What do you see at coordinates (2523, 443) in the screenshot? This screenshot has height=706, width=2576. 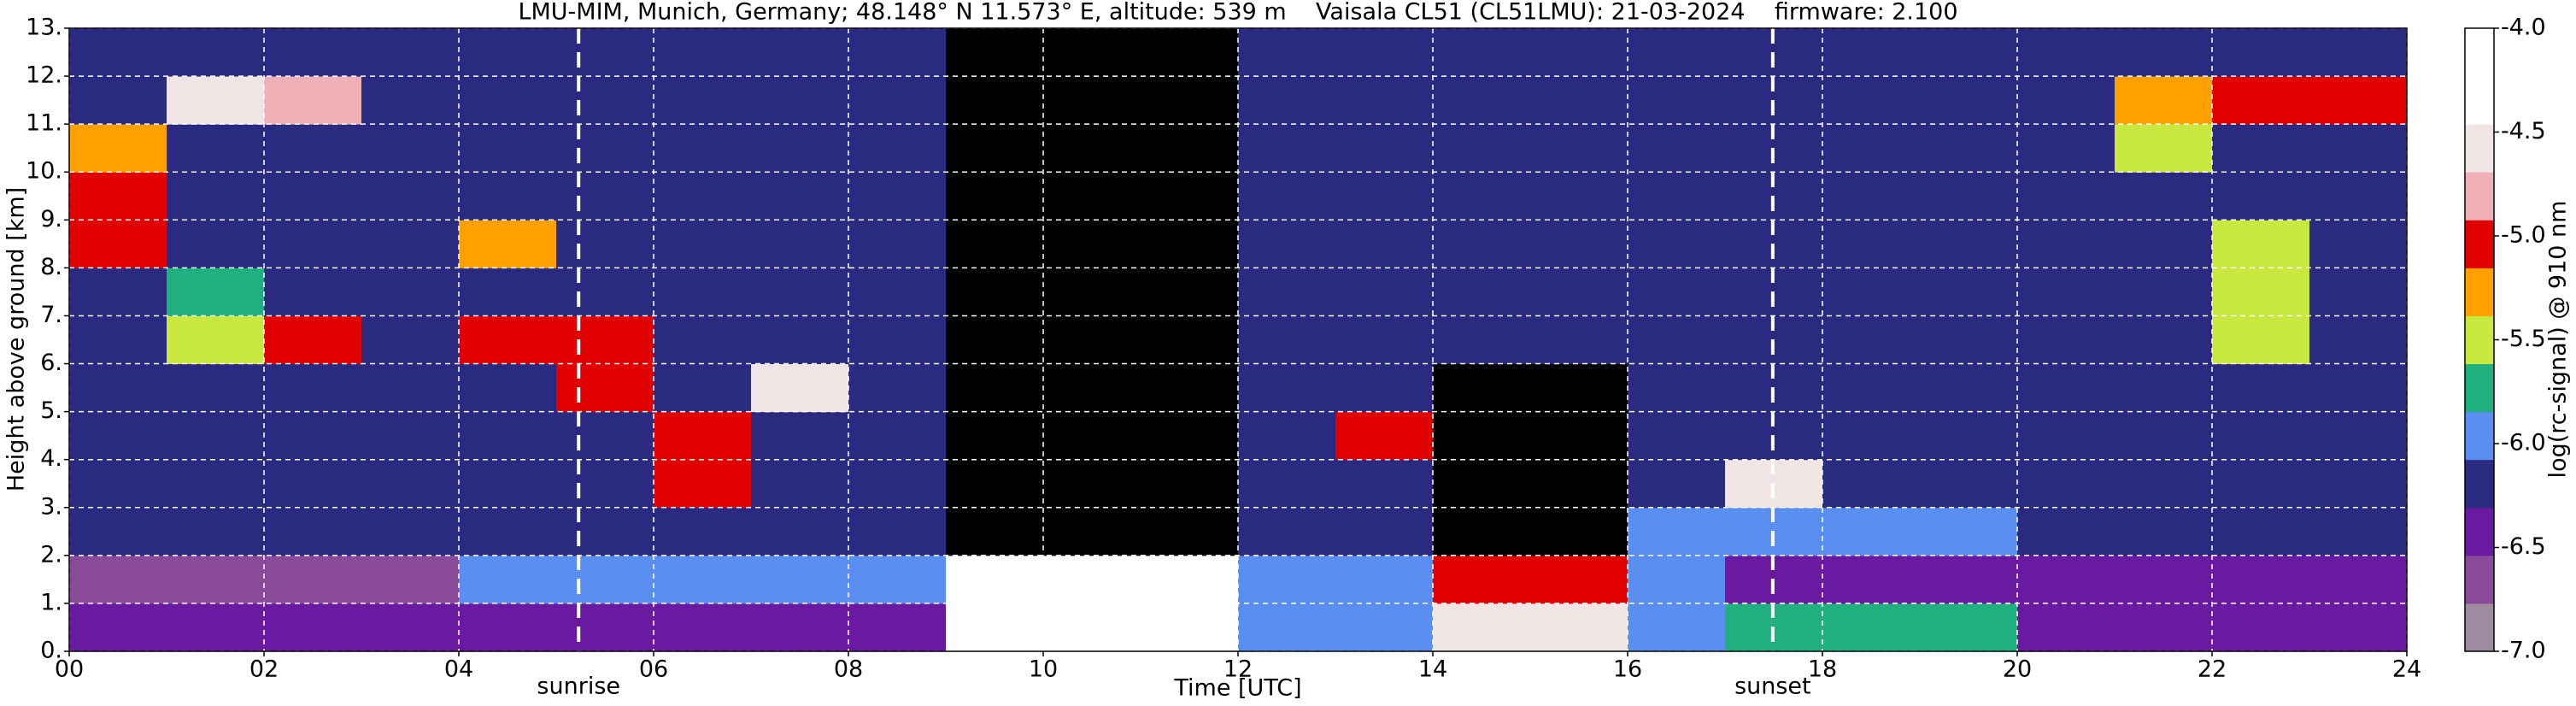 I see `colorbar-tick-label: -6.0` at bounding box center [2523, 443].